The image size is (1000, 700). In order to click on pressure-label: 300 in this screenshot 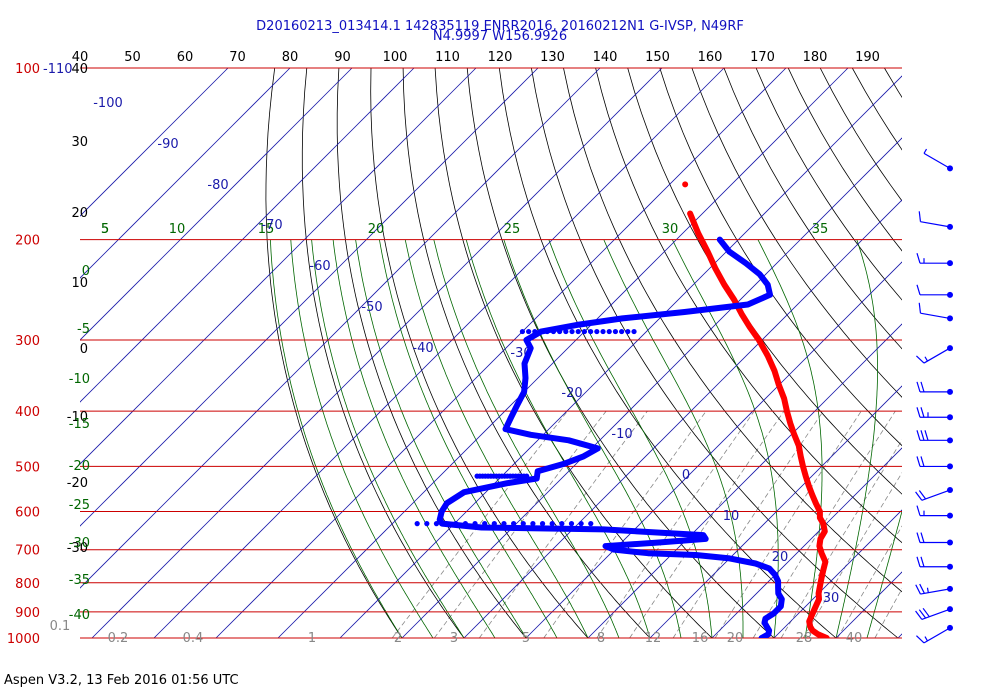, I will do `click(27, 341)`.